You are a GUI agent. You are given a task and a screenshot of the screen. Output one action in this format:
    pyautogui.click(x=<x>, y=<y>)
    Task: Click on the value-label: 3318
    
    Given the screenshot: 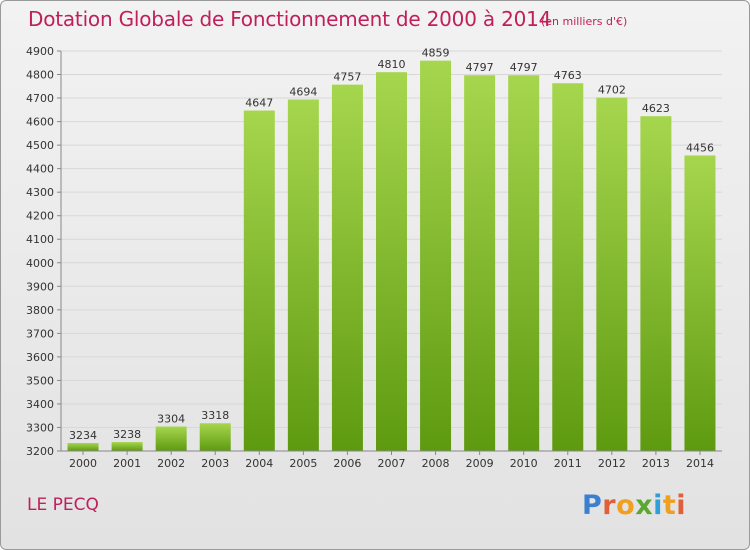 What is the action you would take?
    pyautogui.click(x=215, y=415)
    